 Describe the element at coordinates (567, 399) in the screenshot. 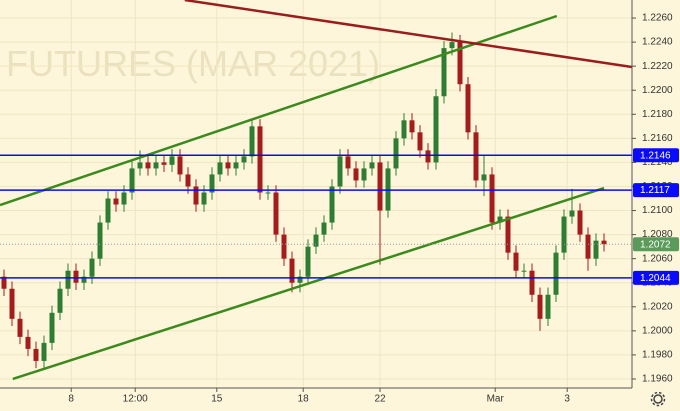

I see `x-tick-label: 3` at that location.